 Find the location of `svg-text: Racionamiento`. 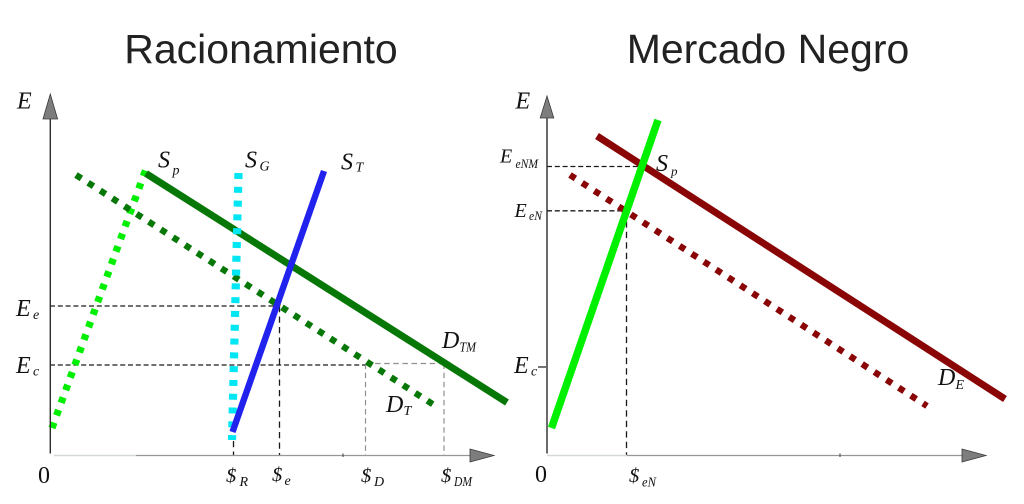

svg-text: Racionamiento is located at coordinates (261, 49).